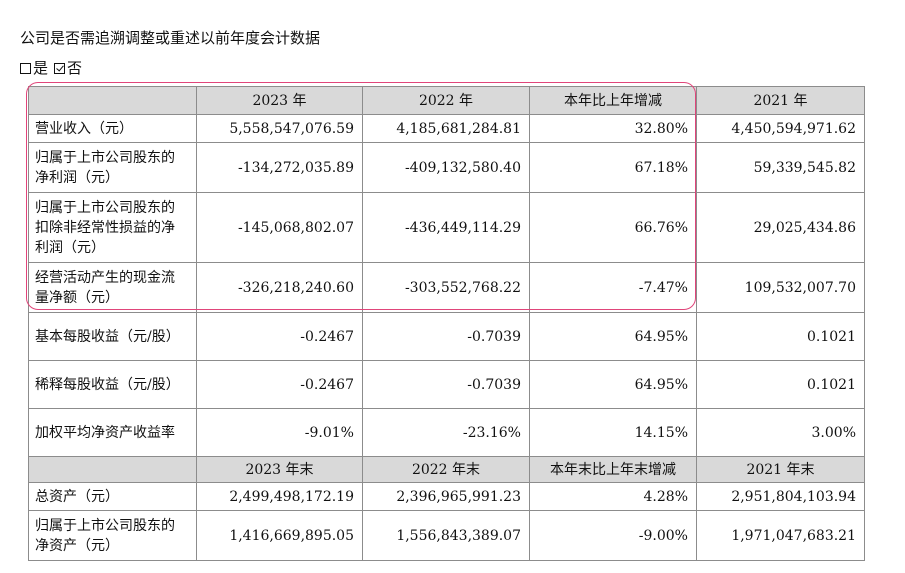 The image size is (905, 573). I want to click on value-cell: -9.01%, so click(279, 432).